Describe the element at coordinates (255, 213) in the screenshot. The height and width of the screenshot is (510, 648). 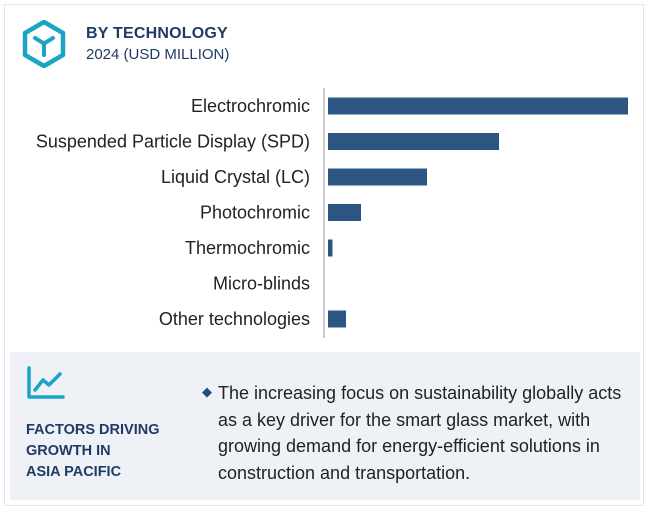
I see `category-label: Photochromic` at that location.